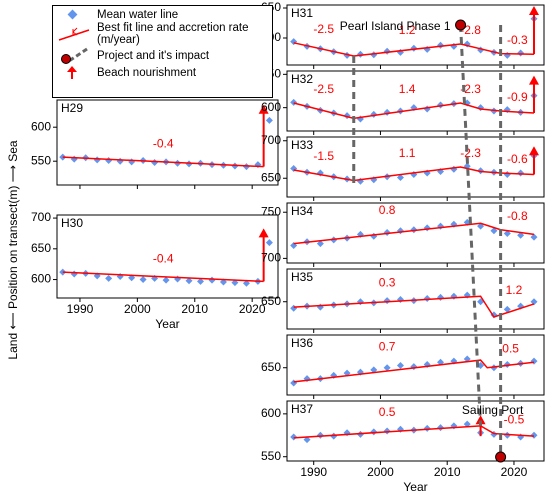  What do you see at coordinates (407, 153) in the screenshot?
I see `rate-label: 1.1` at bounding box center [407, 153].